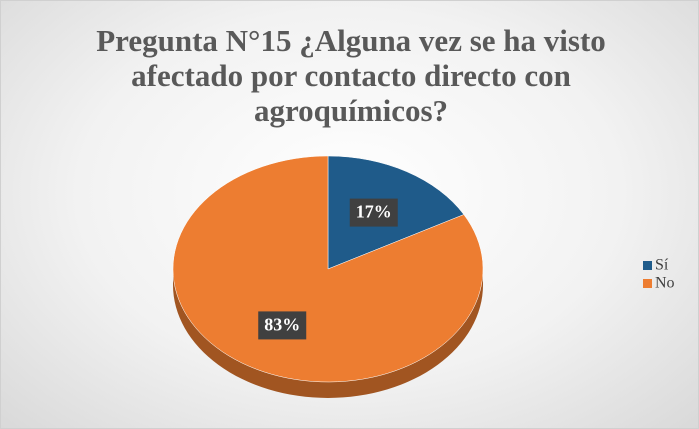  What do you see at coordinates (662, 265) in the screenshot?
I see `legend-label: Sí` at bounding box center [662, 265].